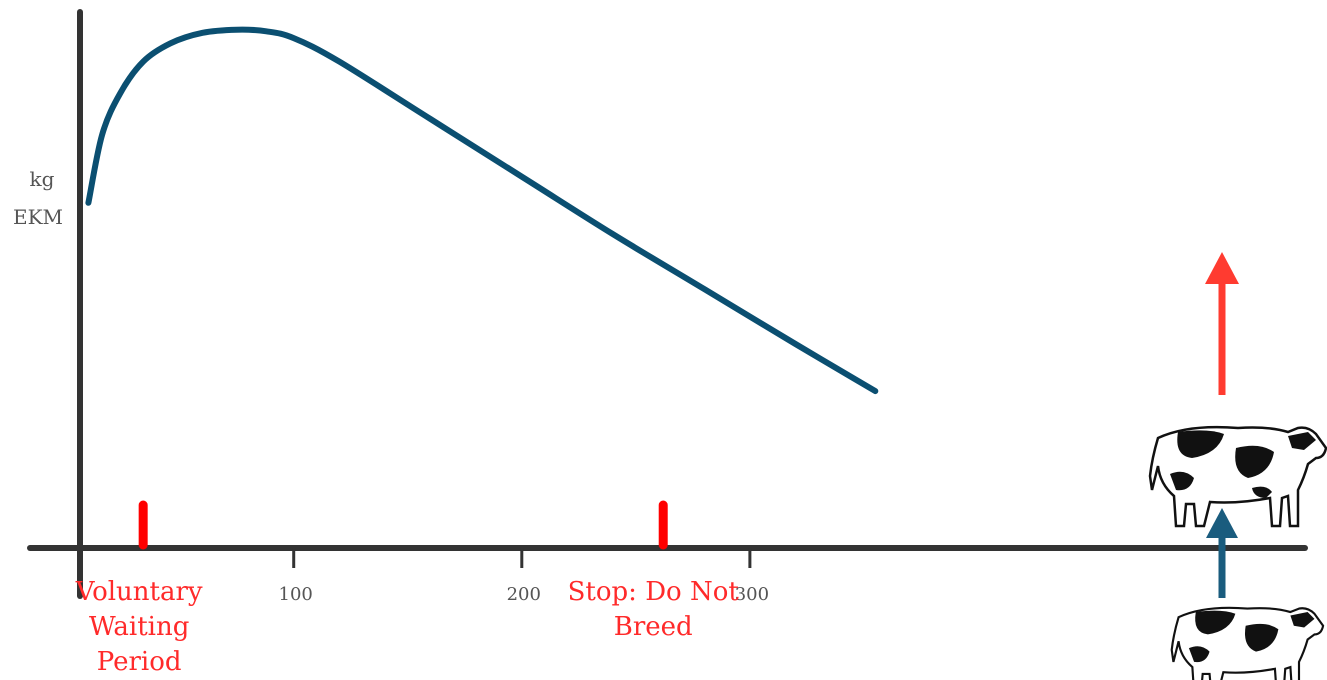 The width and height of the screenshot is (1327, 680). I want to click on x-axis-ticks: 100 200 300, so click(524, 576).